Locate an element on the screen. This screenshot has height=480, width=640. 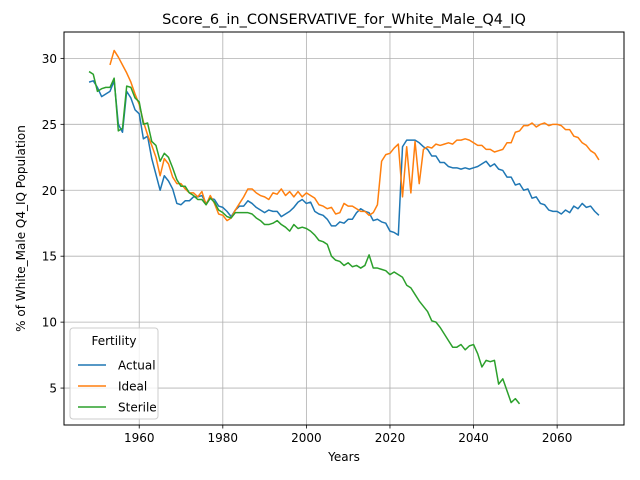
legend-entries: Actual Ideal Sterile is located at coordinates (117, 387).